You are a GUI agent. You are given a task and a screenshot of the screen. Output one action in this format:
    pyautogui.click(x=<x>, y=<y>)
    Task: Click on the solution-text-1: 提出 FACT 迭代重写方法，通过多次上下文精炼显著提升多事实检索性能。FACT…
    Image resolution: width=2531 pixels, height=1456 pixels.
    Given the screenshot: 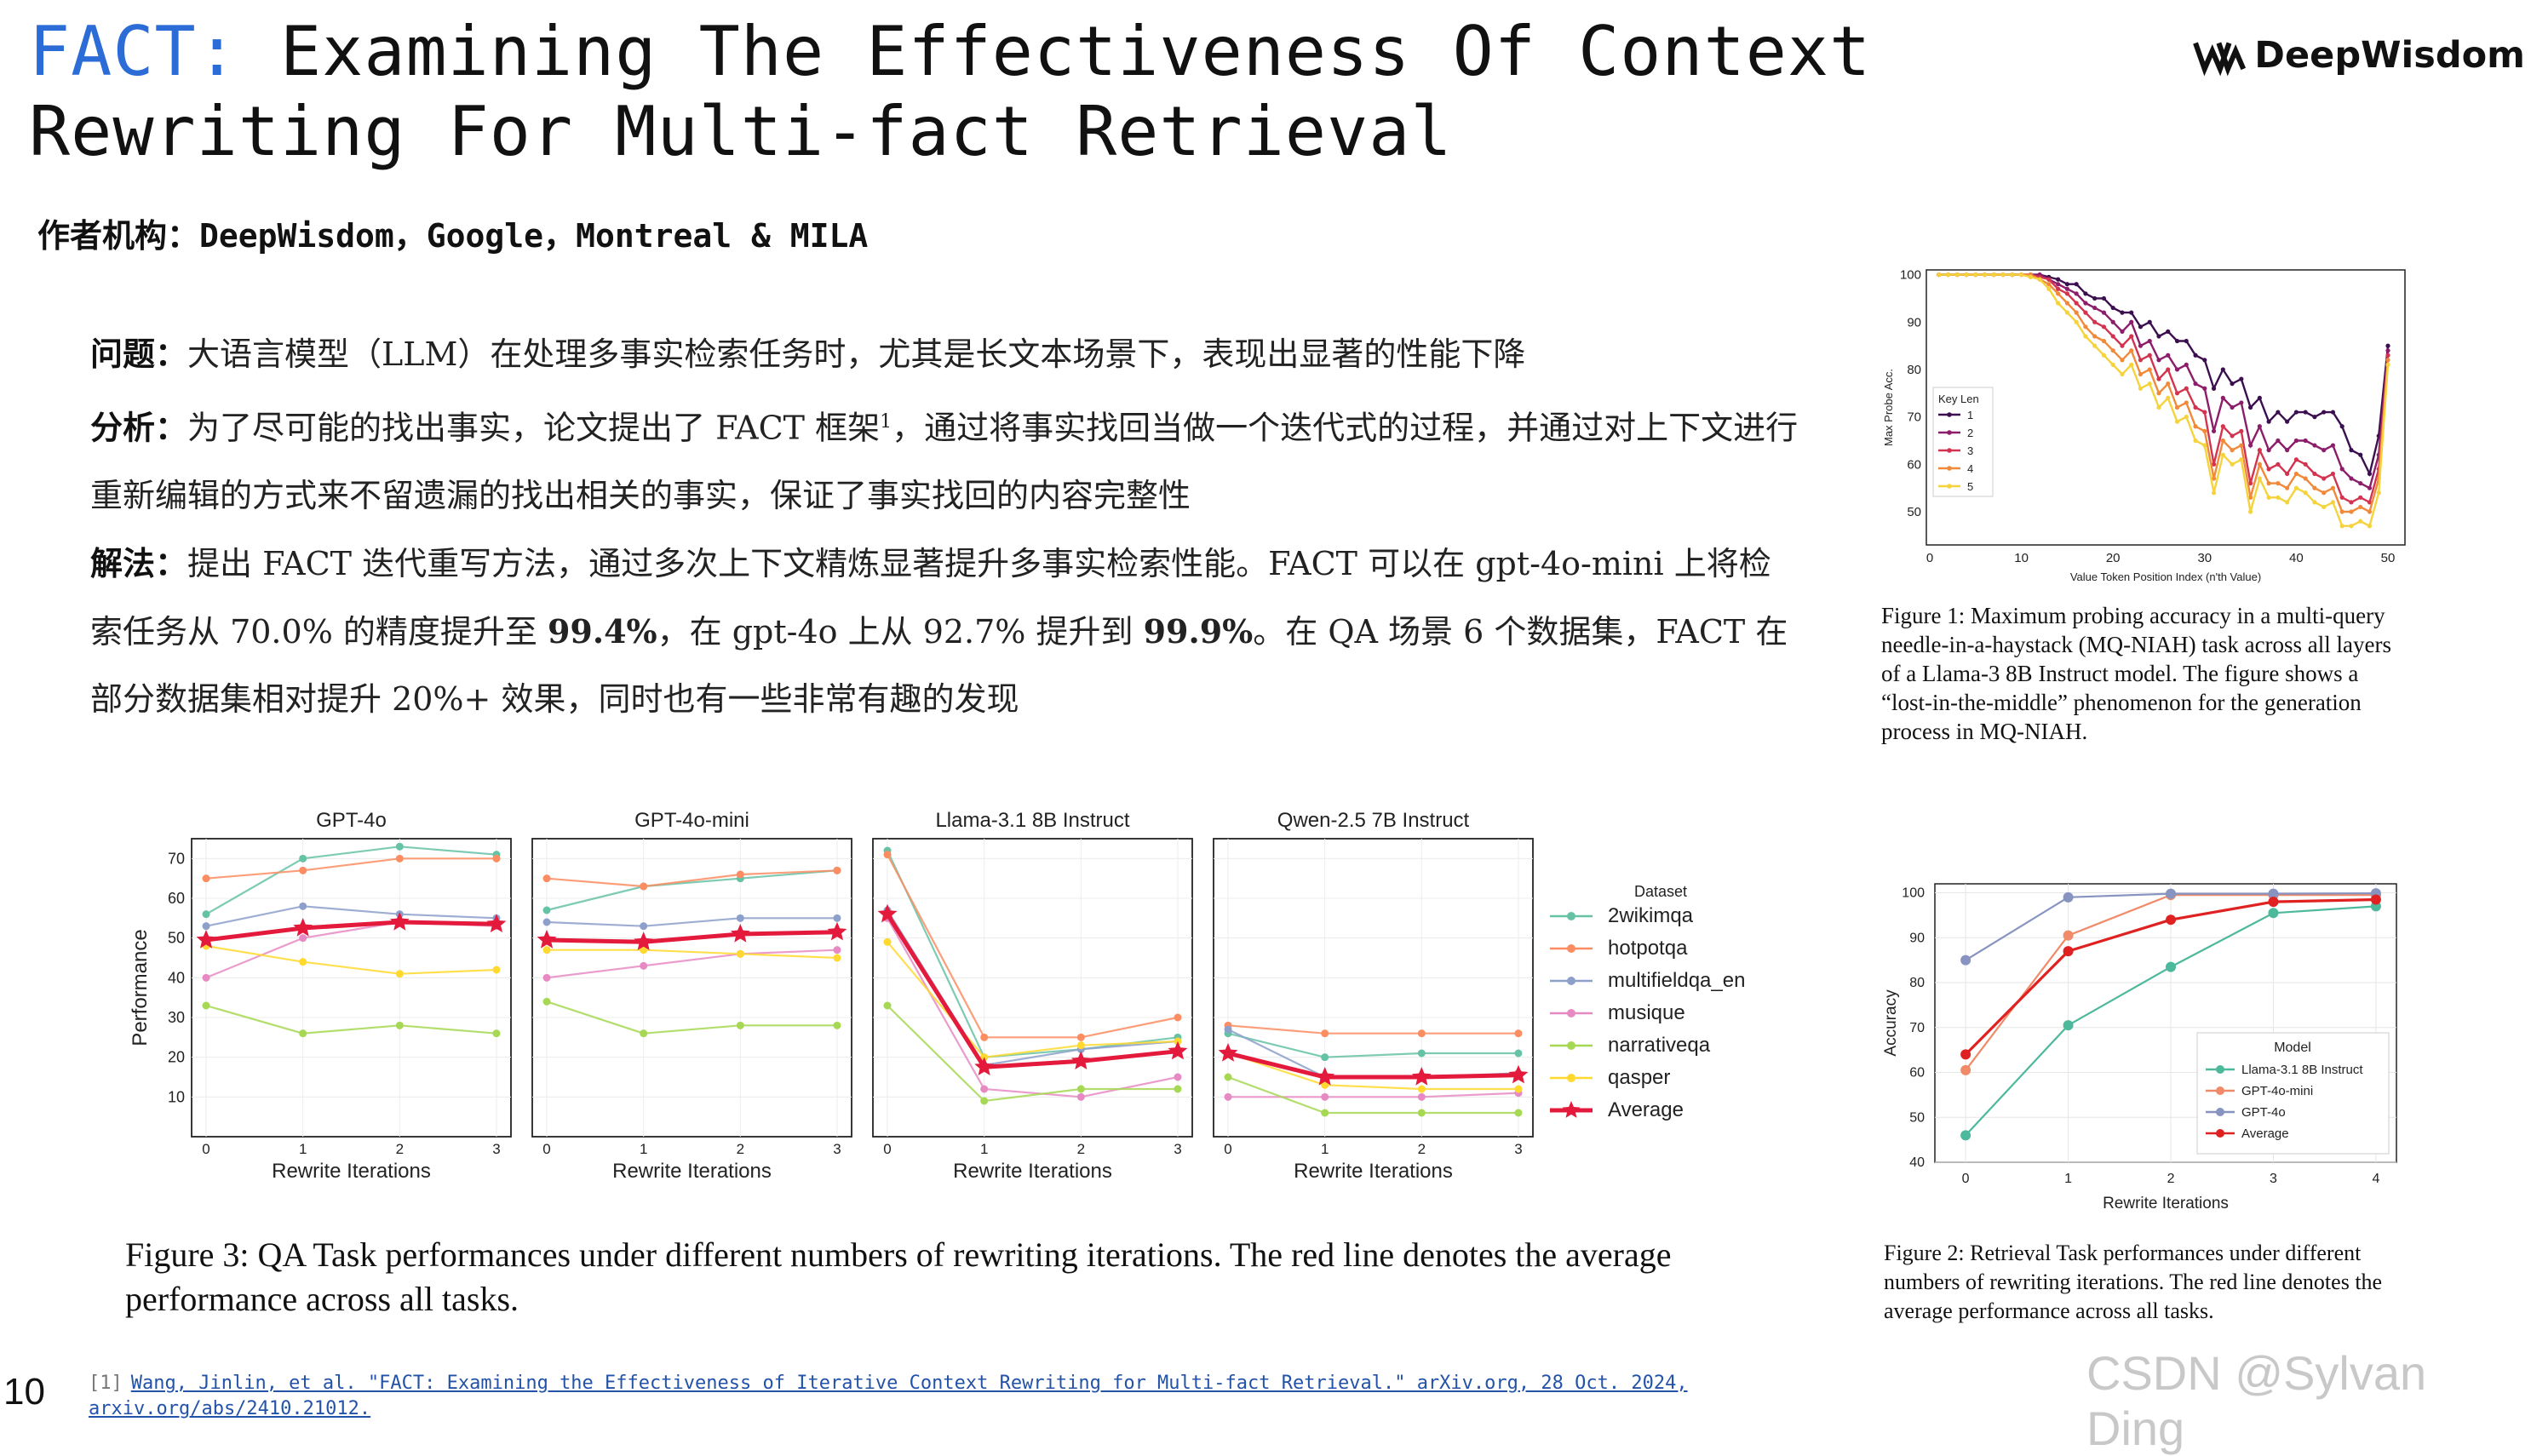 What is the action you would take?
    pyautogui.click(x=930, y=597)
    